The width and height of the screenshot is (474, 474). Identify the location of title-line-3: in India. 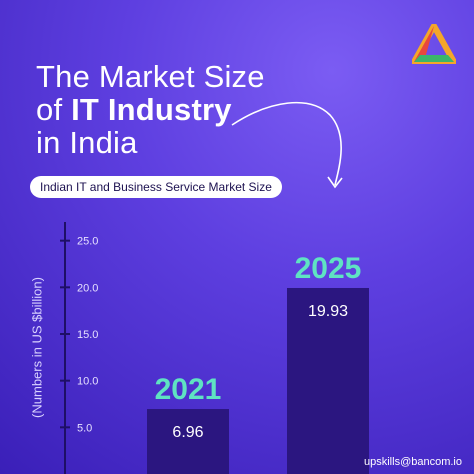
(87, 142).